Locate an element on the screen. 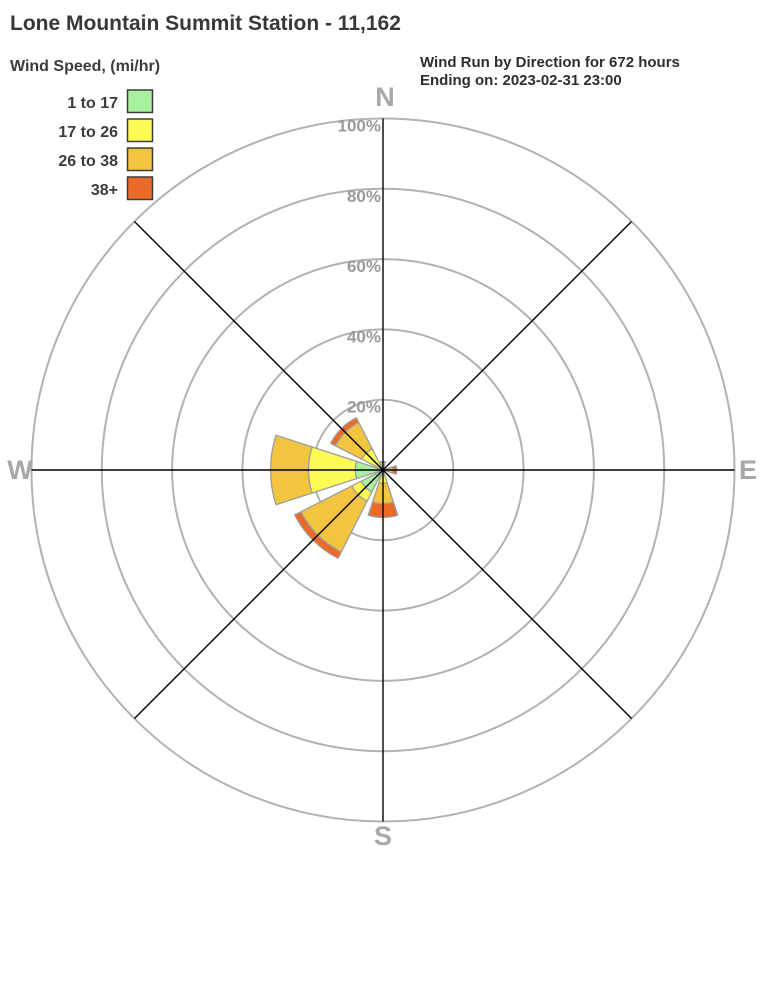 This screenshot has height=1008, width=768. legend-item: 26 to 38 is located at coordinates (106, 159).